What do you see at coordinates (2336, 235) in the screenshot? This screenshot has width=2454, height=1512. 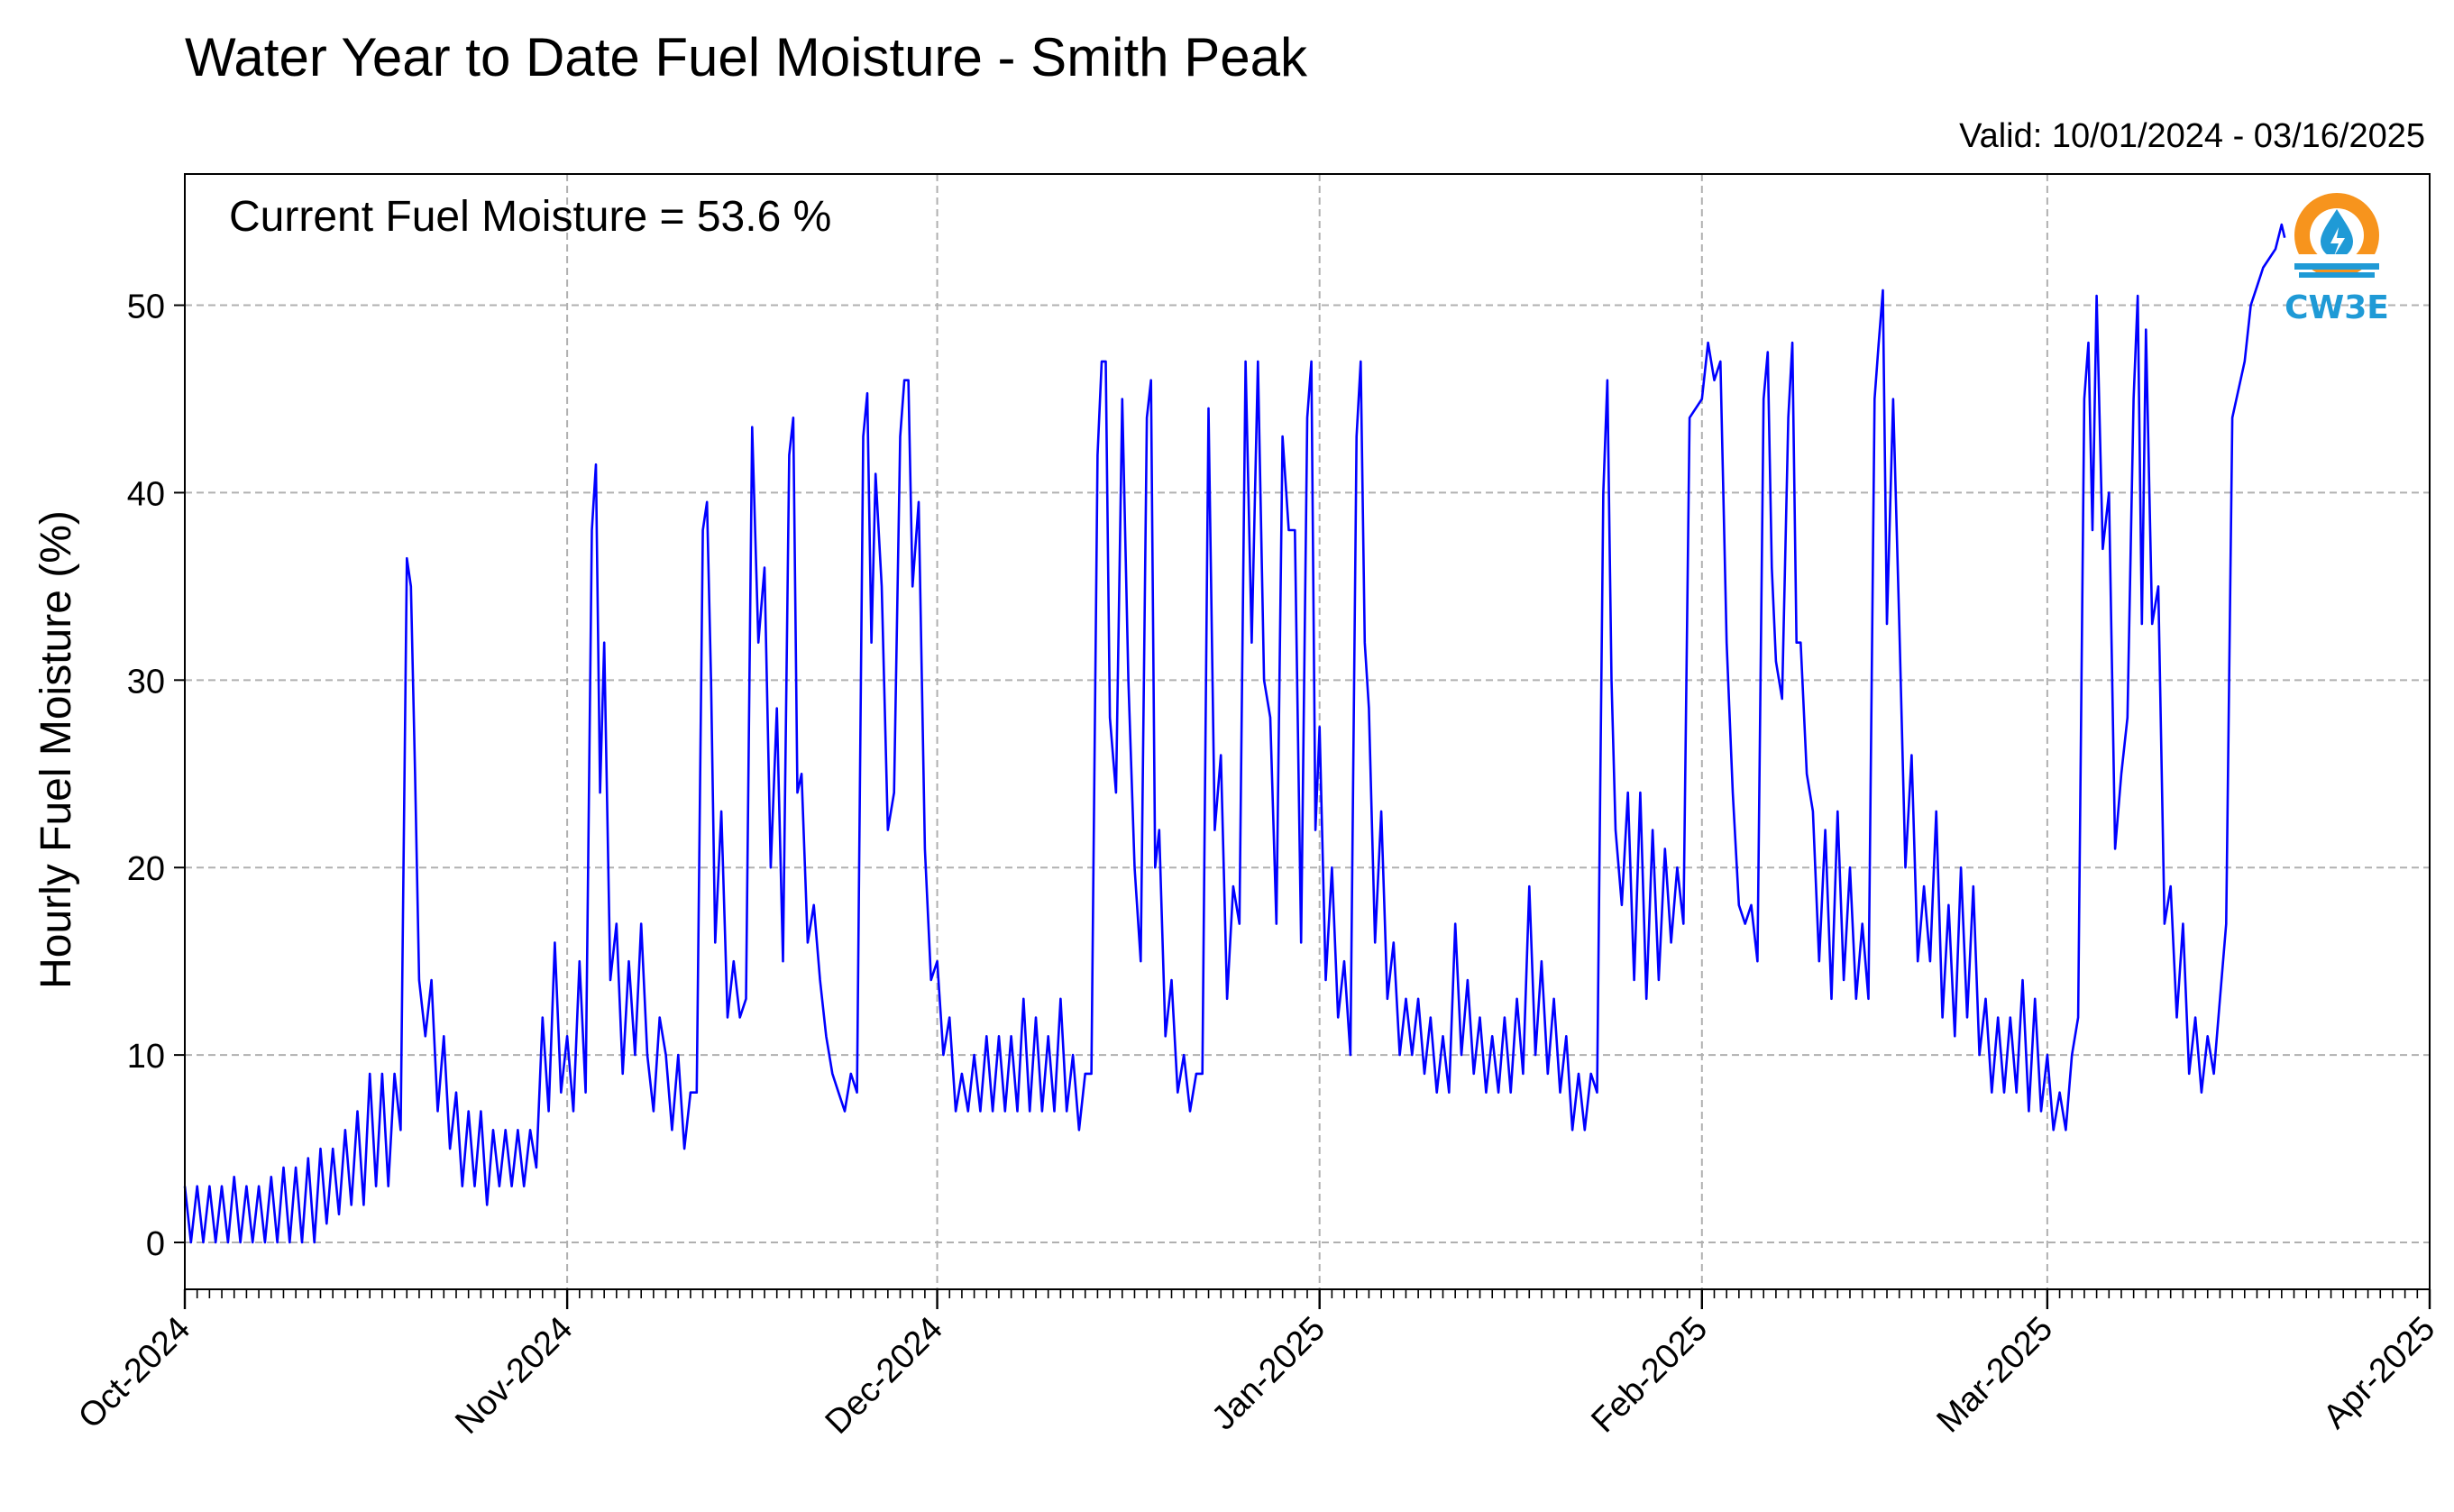 I see `cw3e-logo-icon` at bounding box center [2336, 235].